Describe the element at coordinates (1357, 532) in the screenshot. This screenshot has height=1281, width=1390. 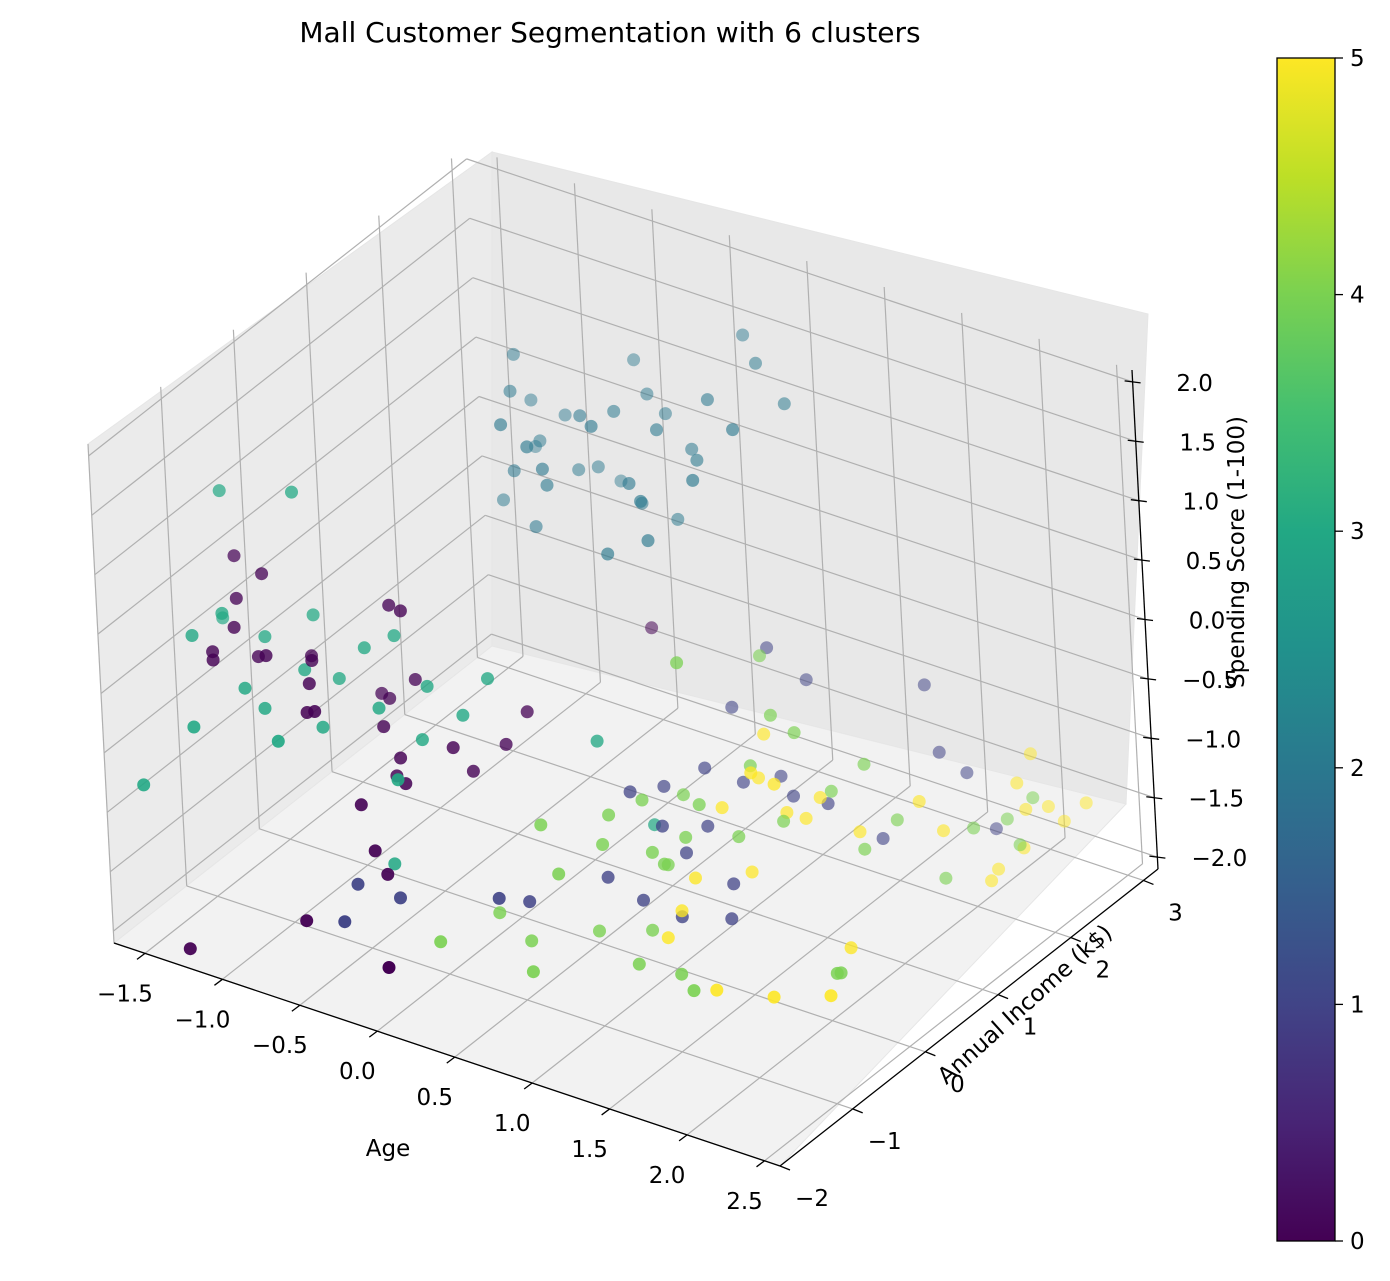
I see `colorbar-tick-label: 3` at that location.